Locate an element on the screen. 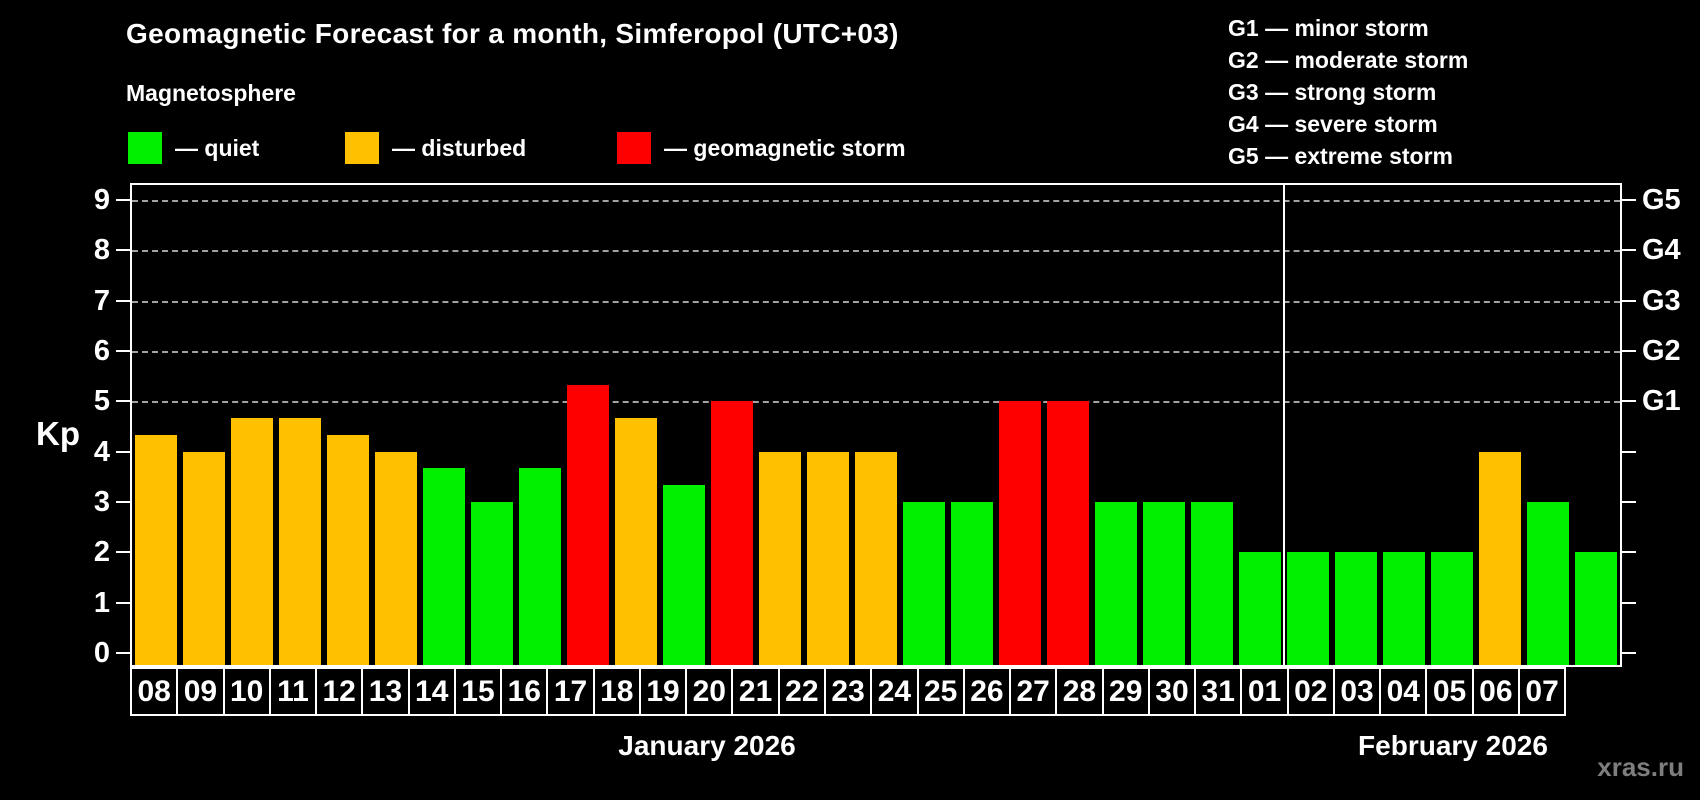 The width and height of the screenshot is (1700, 800). y-tick-label-1: 1 is located at coordinates (101, 602).